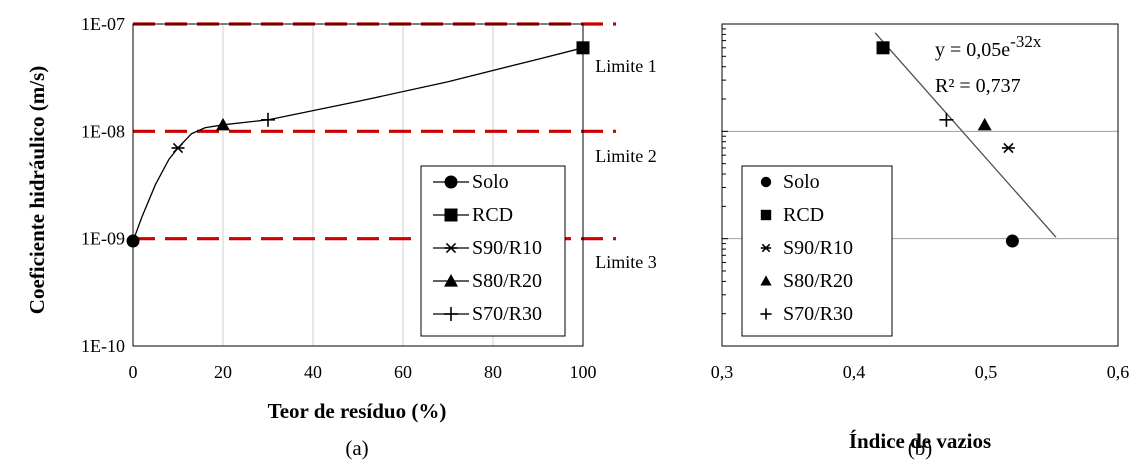  What do you see at coordinates (626, 262) in the screenshot?
I see `limit-3-label: Limite 3` at bounding box center [626, 262].